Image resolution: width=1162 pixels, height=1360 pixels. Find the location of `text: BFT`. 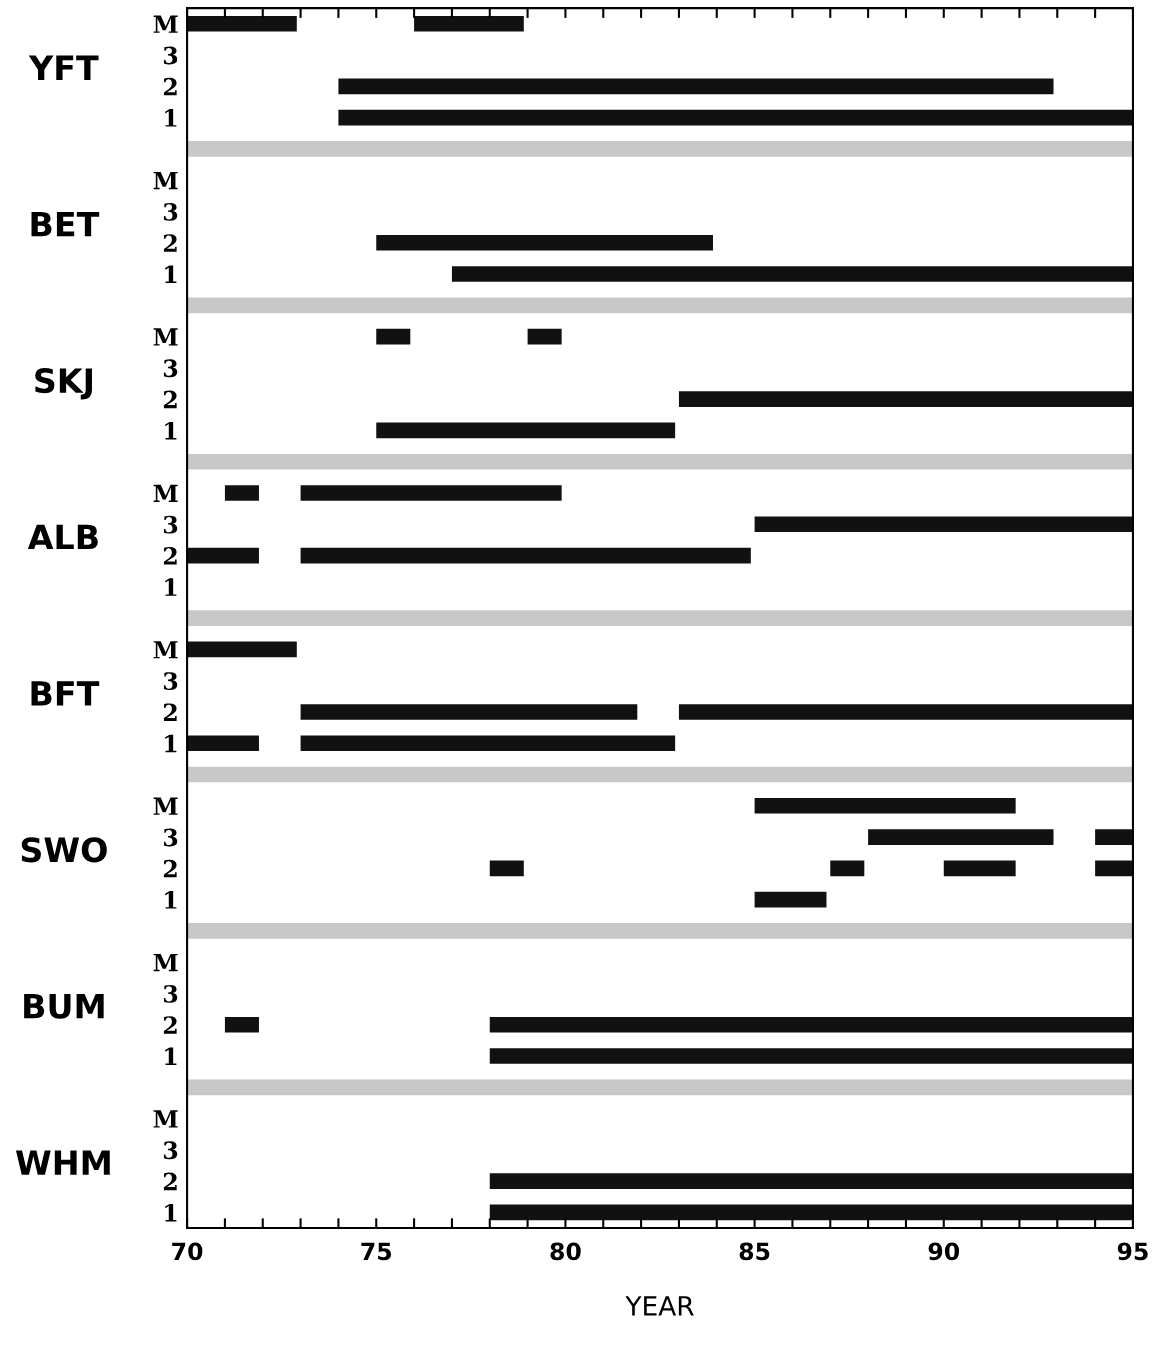

text: BFT is located at coordinates (65, 693).